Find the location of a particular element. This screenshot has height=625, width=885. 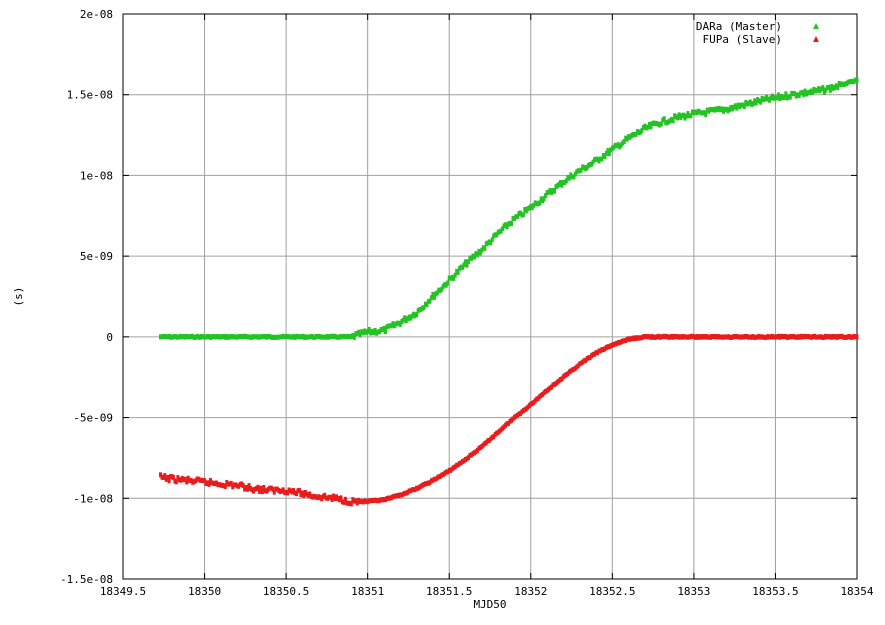

y-tick-label: 2e-08 is located at coordinates (96, 14).